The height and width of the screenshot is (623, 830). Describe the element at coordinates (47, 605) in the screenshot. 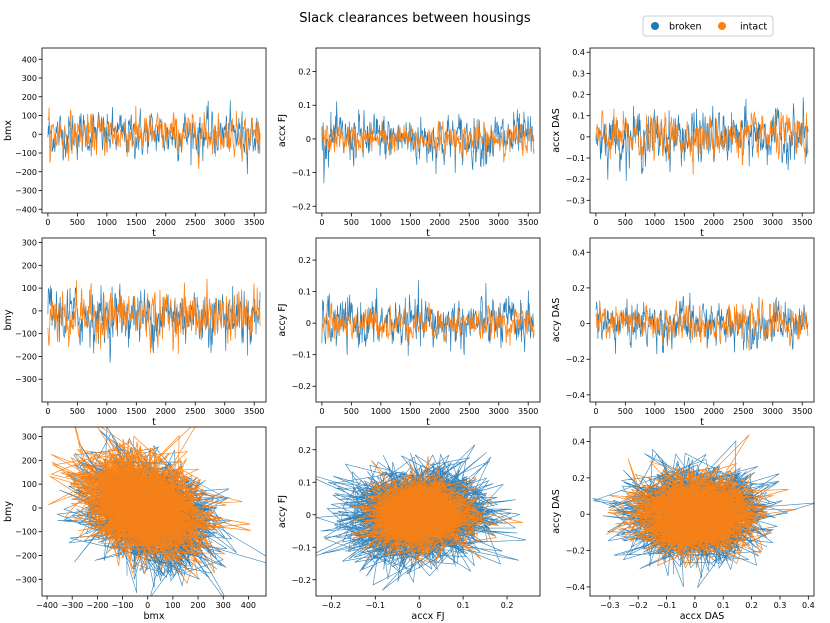

I see `x-tick-label: −400` at that location.